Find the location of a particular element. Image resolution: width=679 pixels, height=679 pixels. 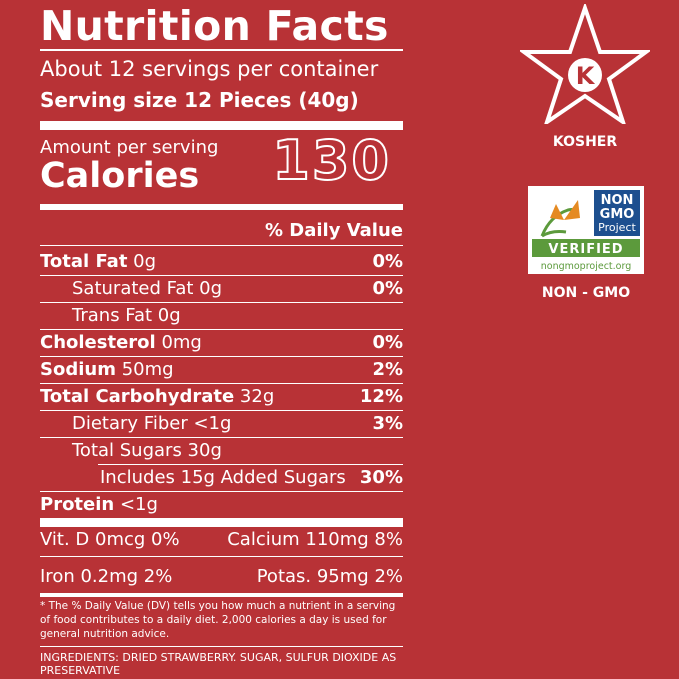

nutrient-name: Dietary Fiber <1g is located at coordinates (152, 423).